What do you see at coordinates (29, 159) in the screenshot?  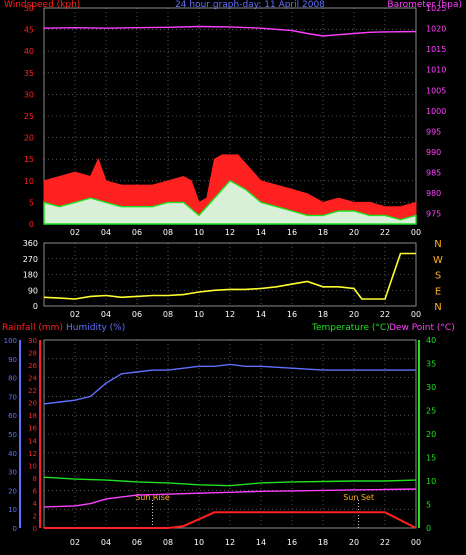 I see `windspeed-y-tick: 15` at bounding box center [29, 159].